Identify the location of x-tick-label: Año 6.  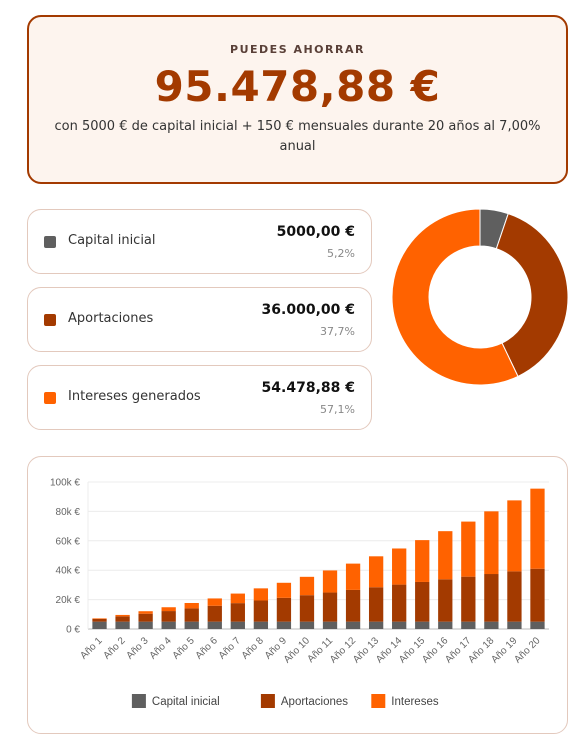
(207, 648).